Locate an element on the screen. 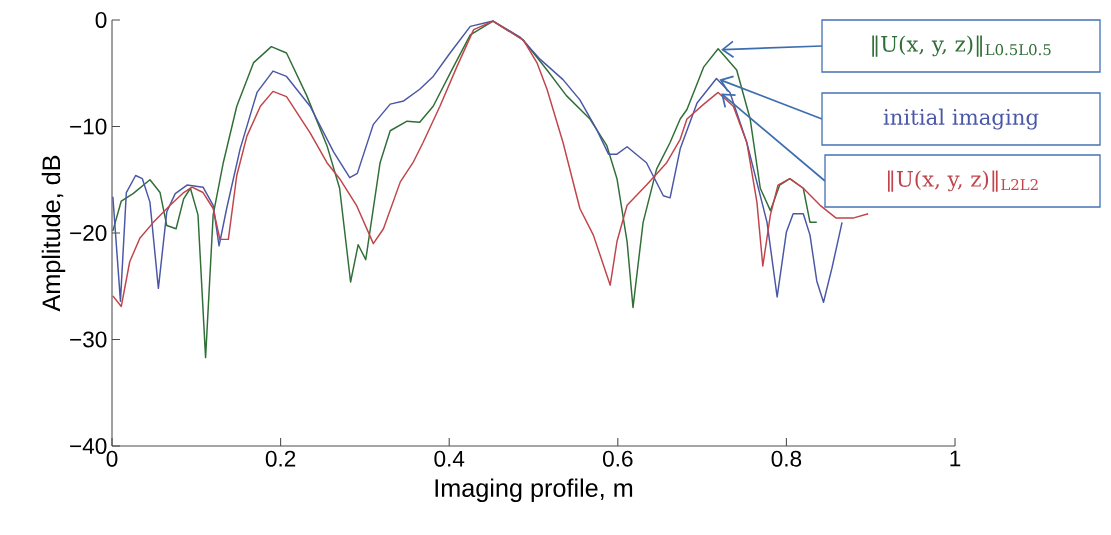 This screenshot has width=1111, height=535. x-tick-label: 0.4 is located at coordinates (449, 458).